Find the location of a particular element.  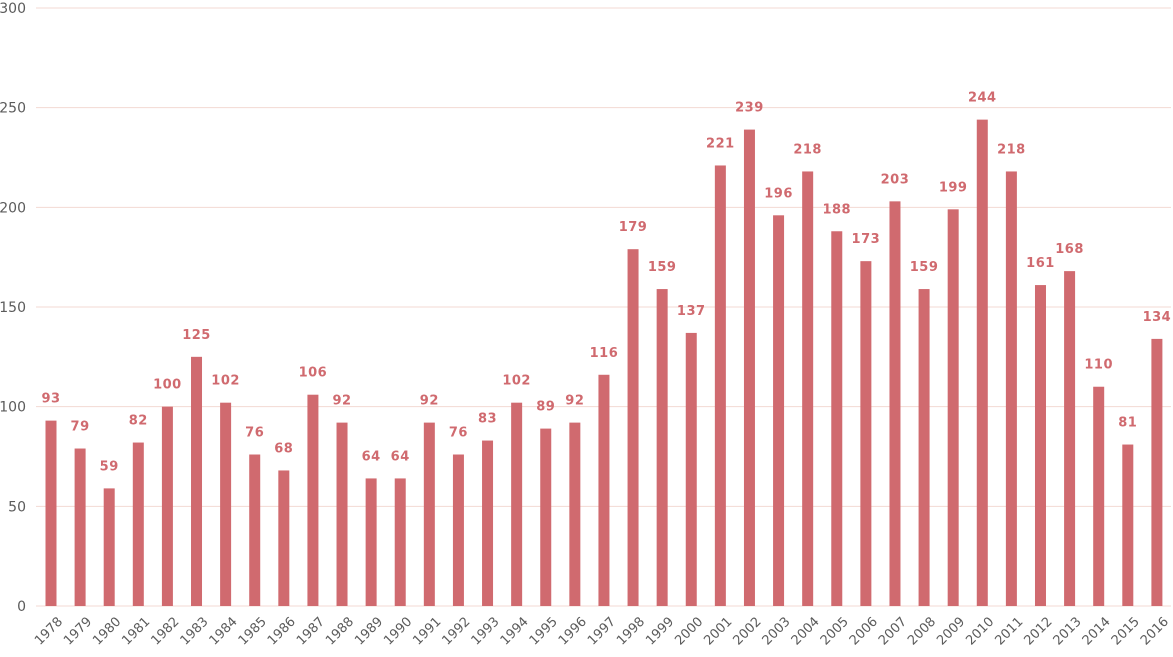

data-label-1998: 179 is located at coordinates (633, 227).